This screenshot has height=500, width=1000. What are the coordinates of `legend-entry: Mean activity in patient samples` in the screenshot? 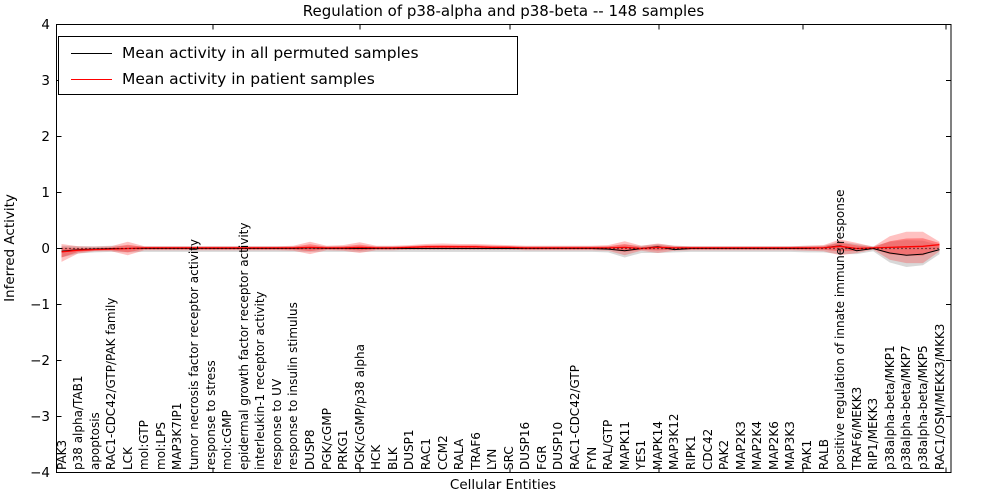 It's located at (294, 79).